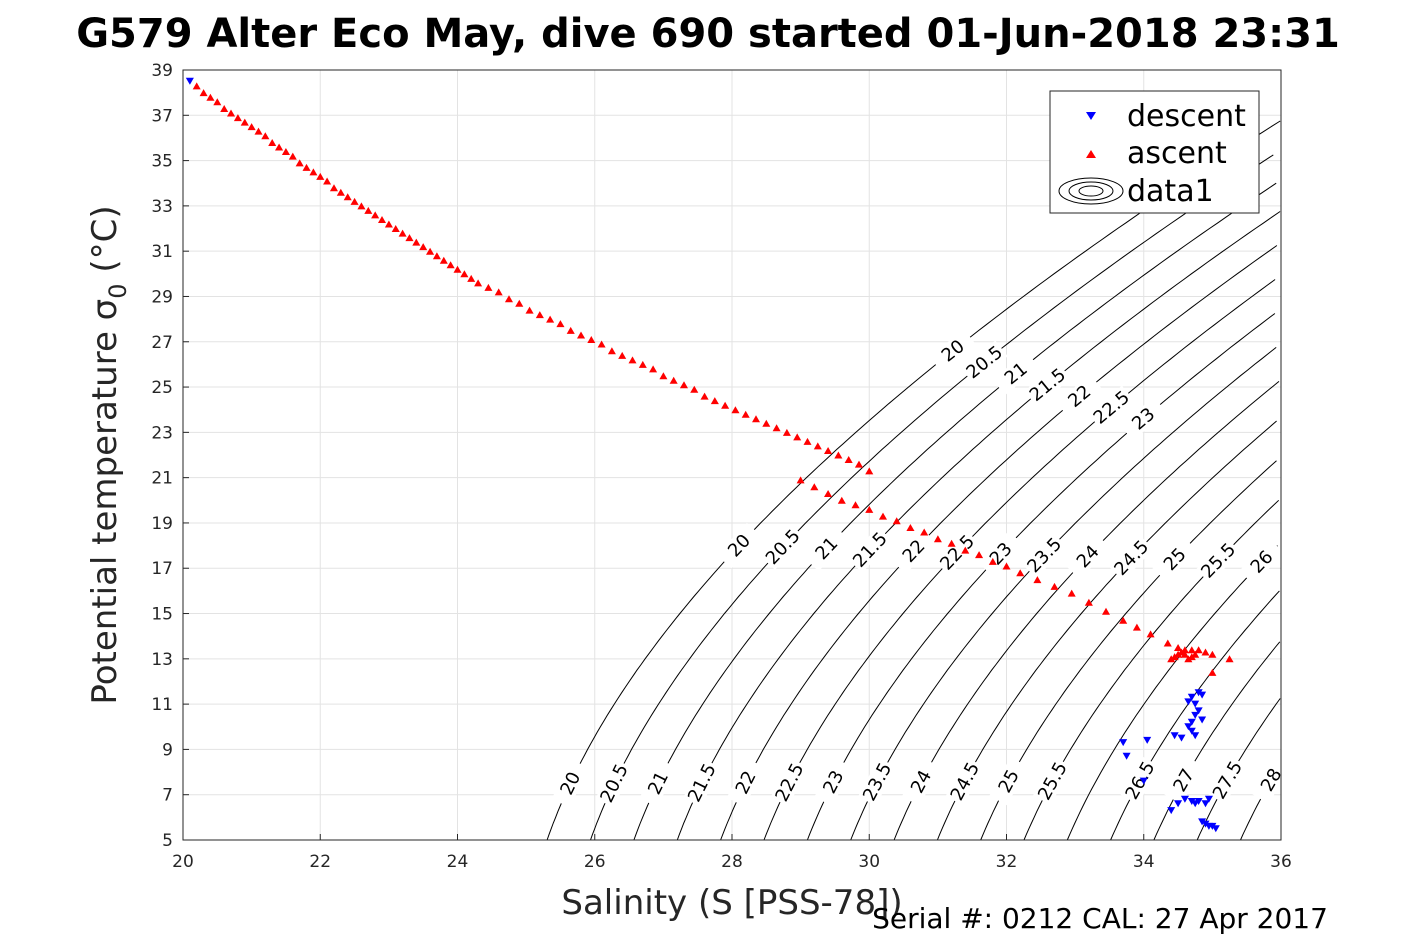 The image size is (1417, 945). I want to click on y-tick-label: 17, so click(162, 569).